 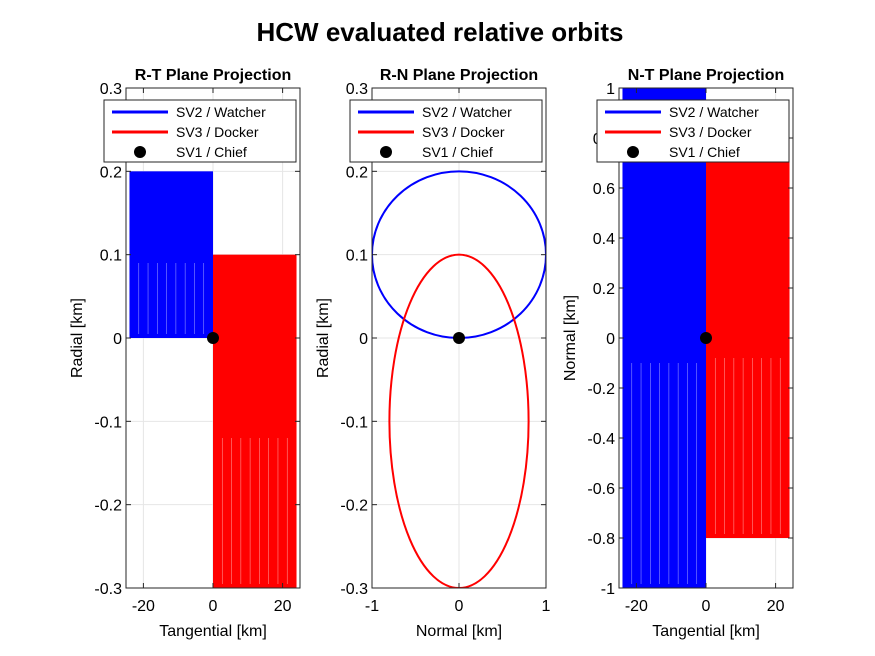 I want to click on y-tick-label: -0.4, so click(x=601, y=439).